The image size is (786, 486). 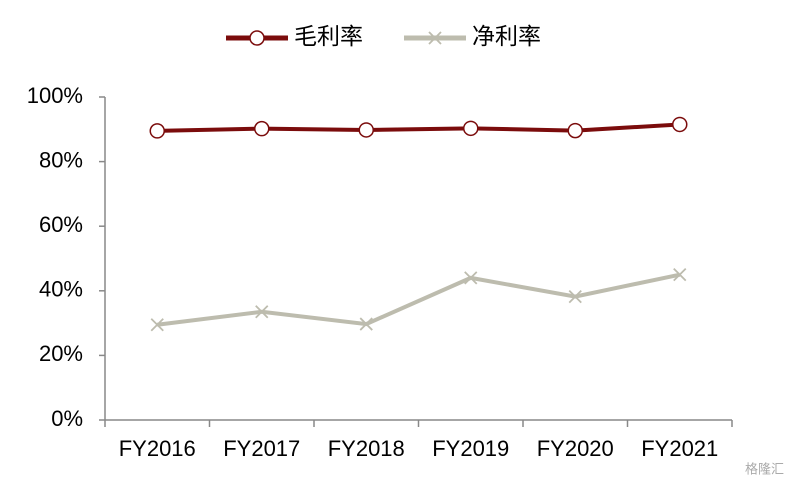 What do you see at coordinates (61, 353) in the screenshot?
I see `y-tick-label: 20%` at bounding box center [61, 353].